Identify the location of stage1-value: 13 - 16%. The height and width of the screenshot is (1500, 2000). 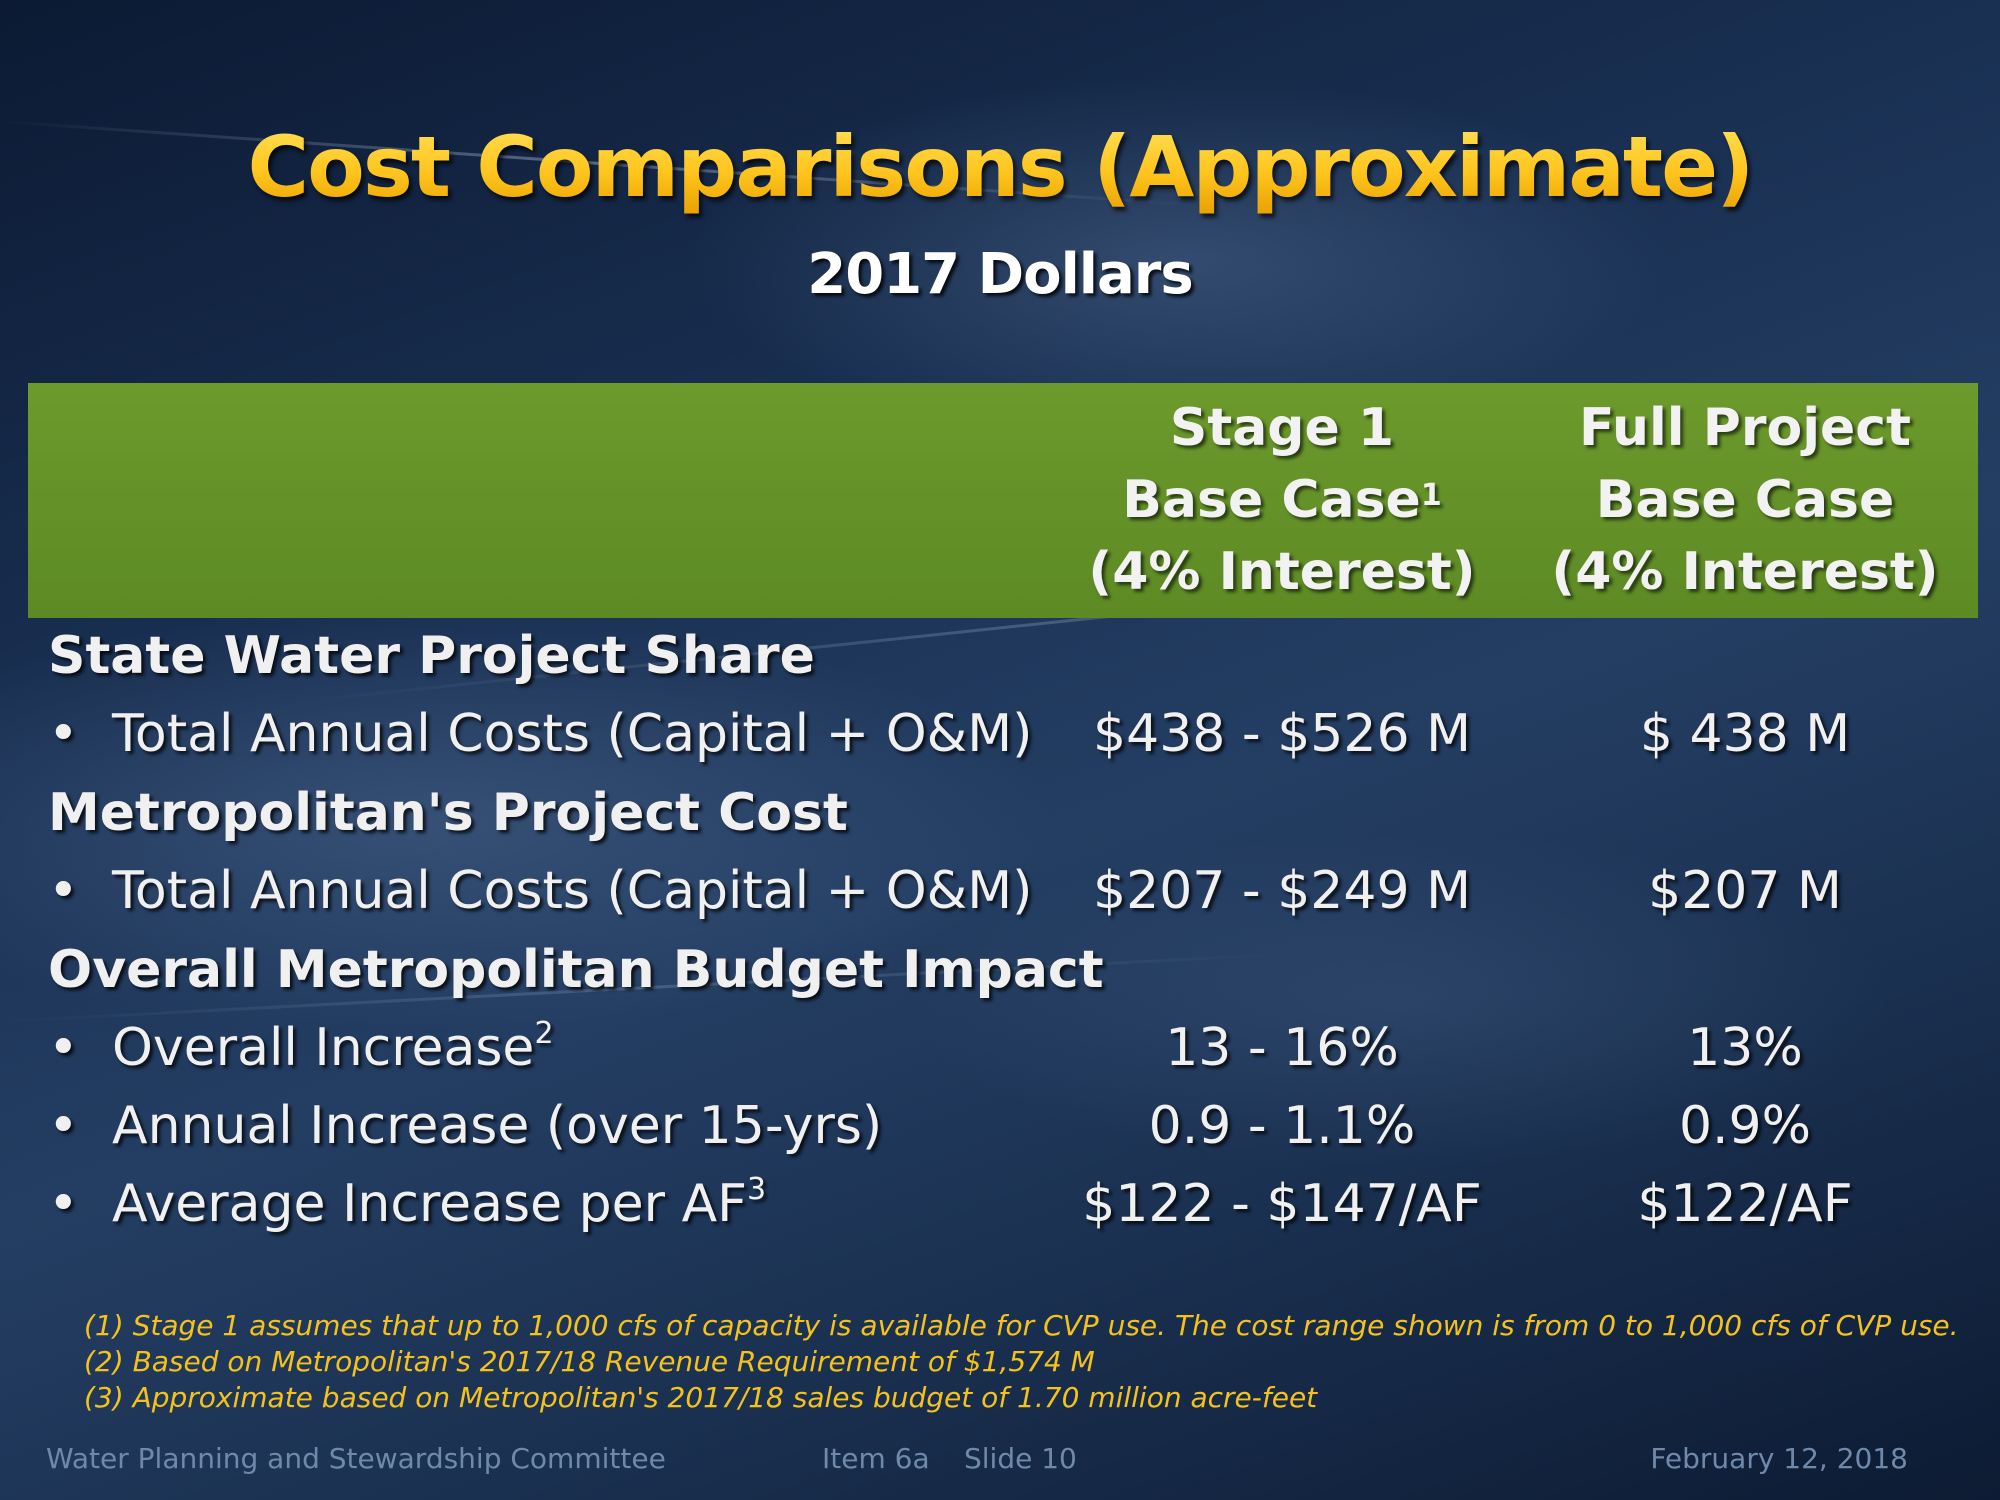
(1282, 1048).